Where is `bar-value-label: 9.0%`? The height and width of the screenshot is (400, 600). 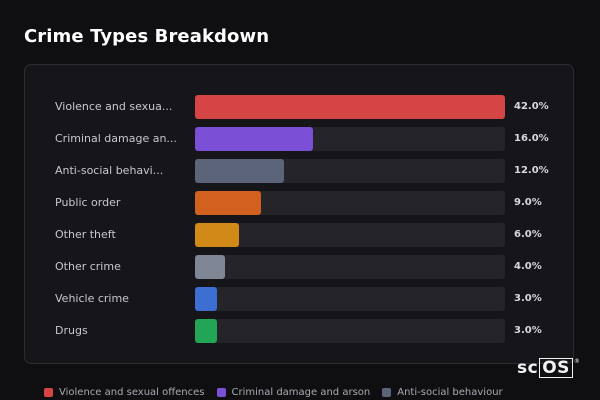 bar-value-label: 9.0% is located at coordinates (528, 202).